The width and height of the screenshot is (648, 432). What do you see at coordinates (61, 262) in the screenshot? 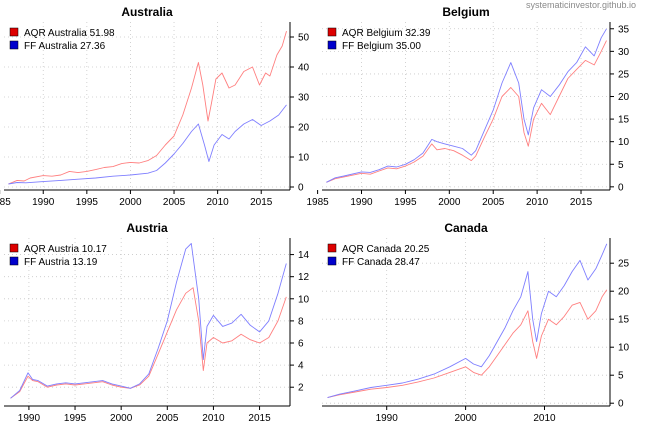
I see `legend-label: FF Austria 13.19` at bounding box center [61, 262].